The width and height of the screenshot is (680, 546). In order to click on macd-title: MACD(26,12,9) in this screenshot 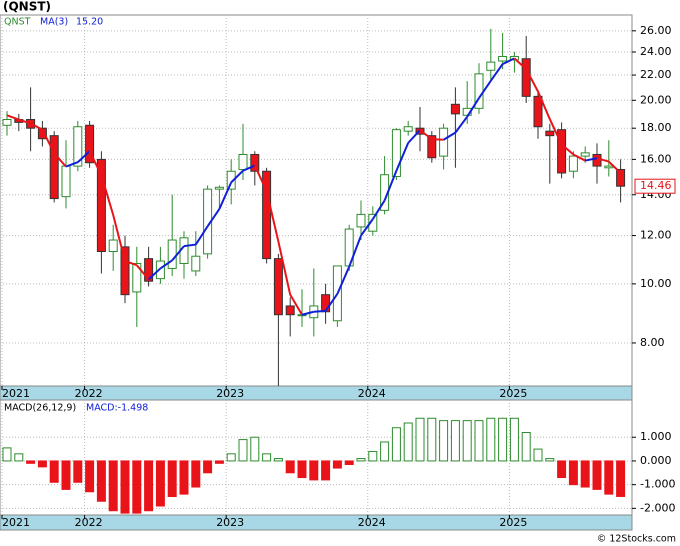, I will do `click(40, 408)`.